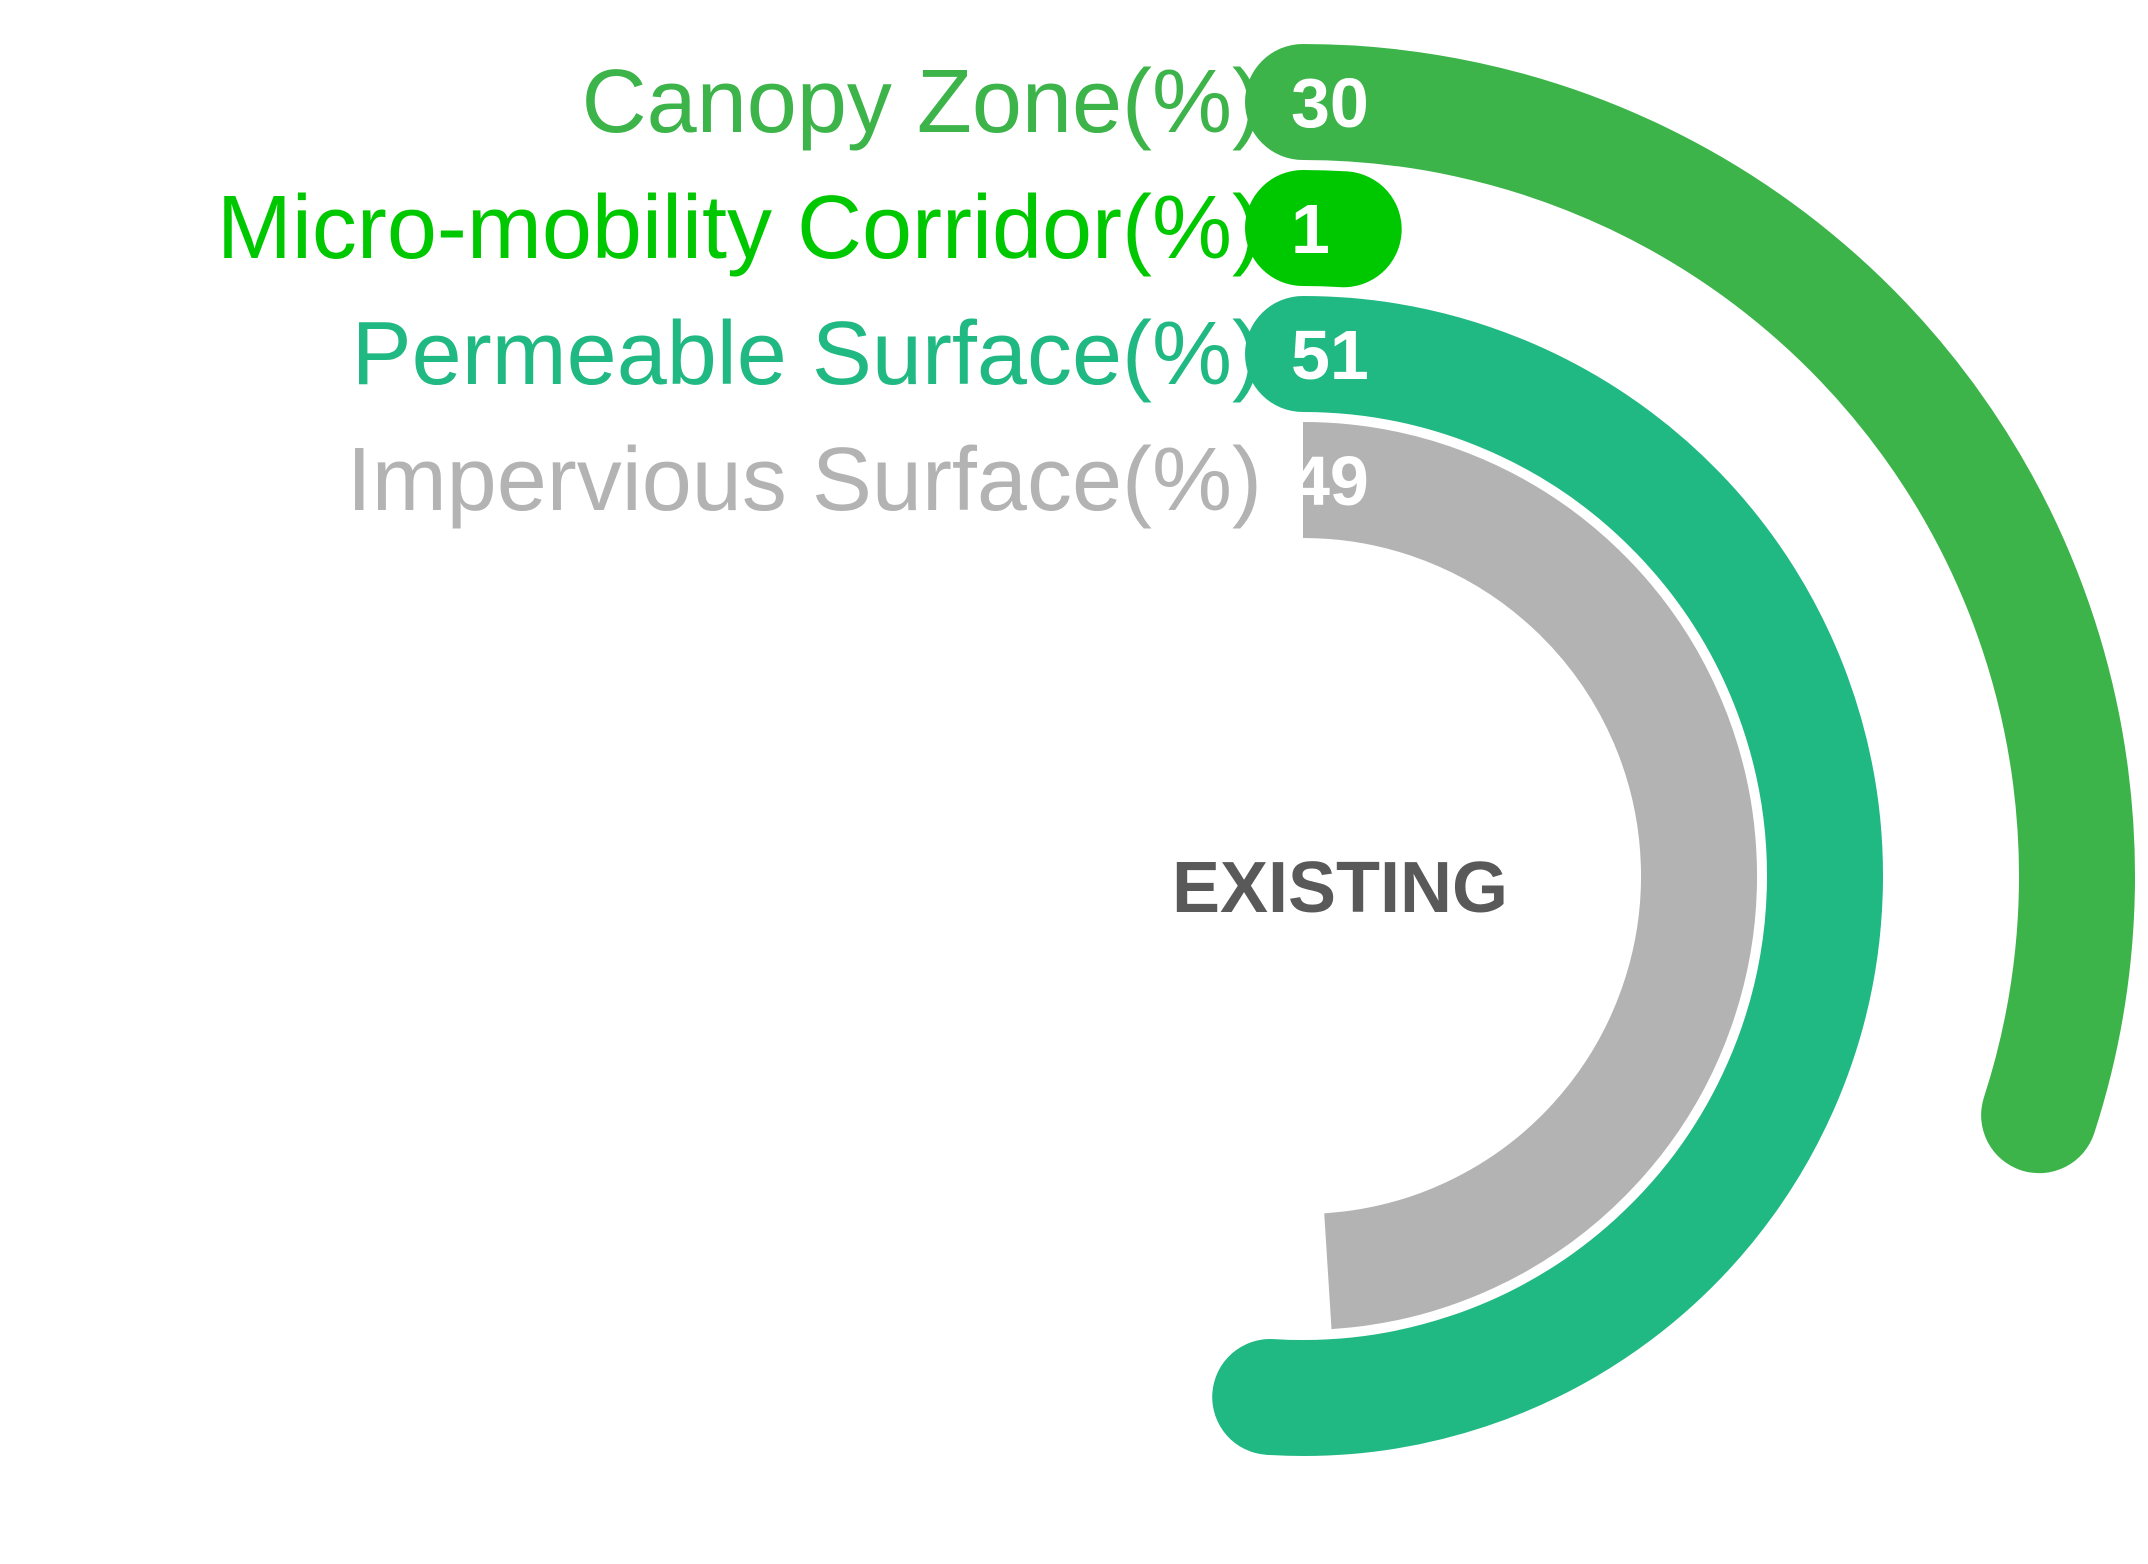  I want to click on series-label-4: Impervious Surface(%), so click(804, 480).